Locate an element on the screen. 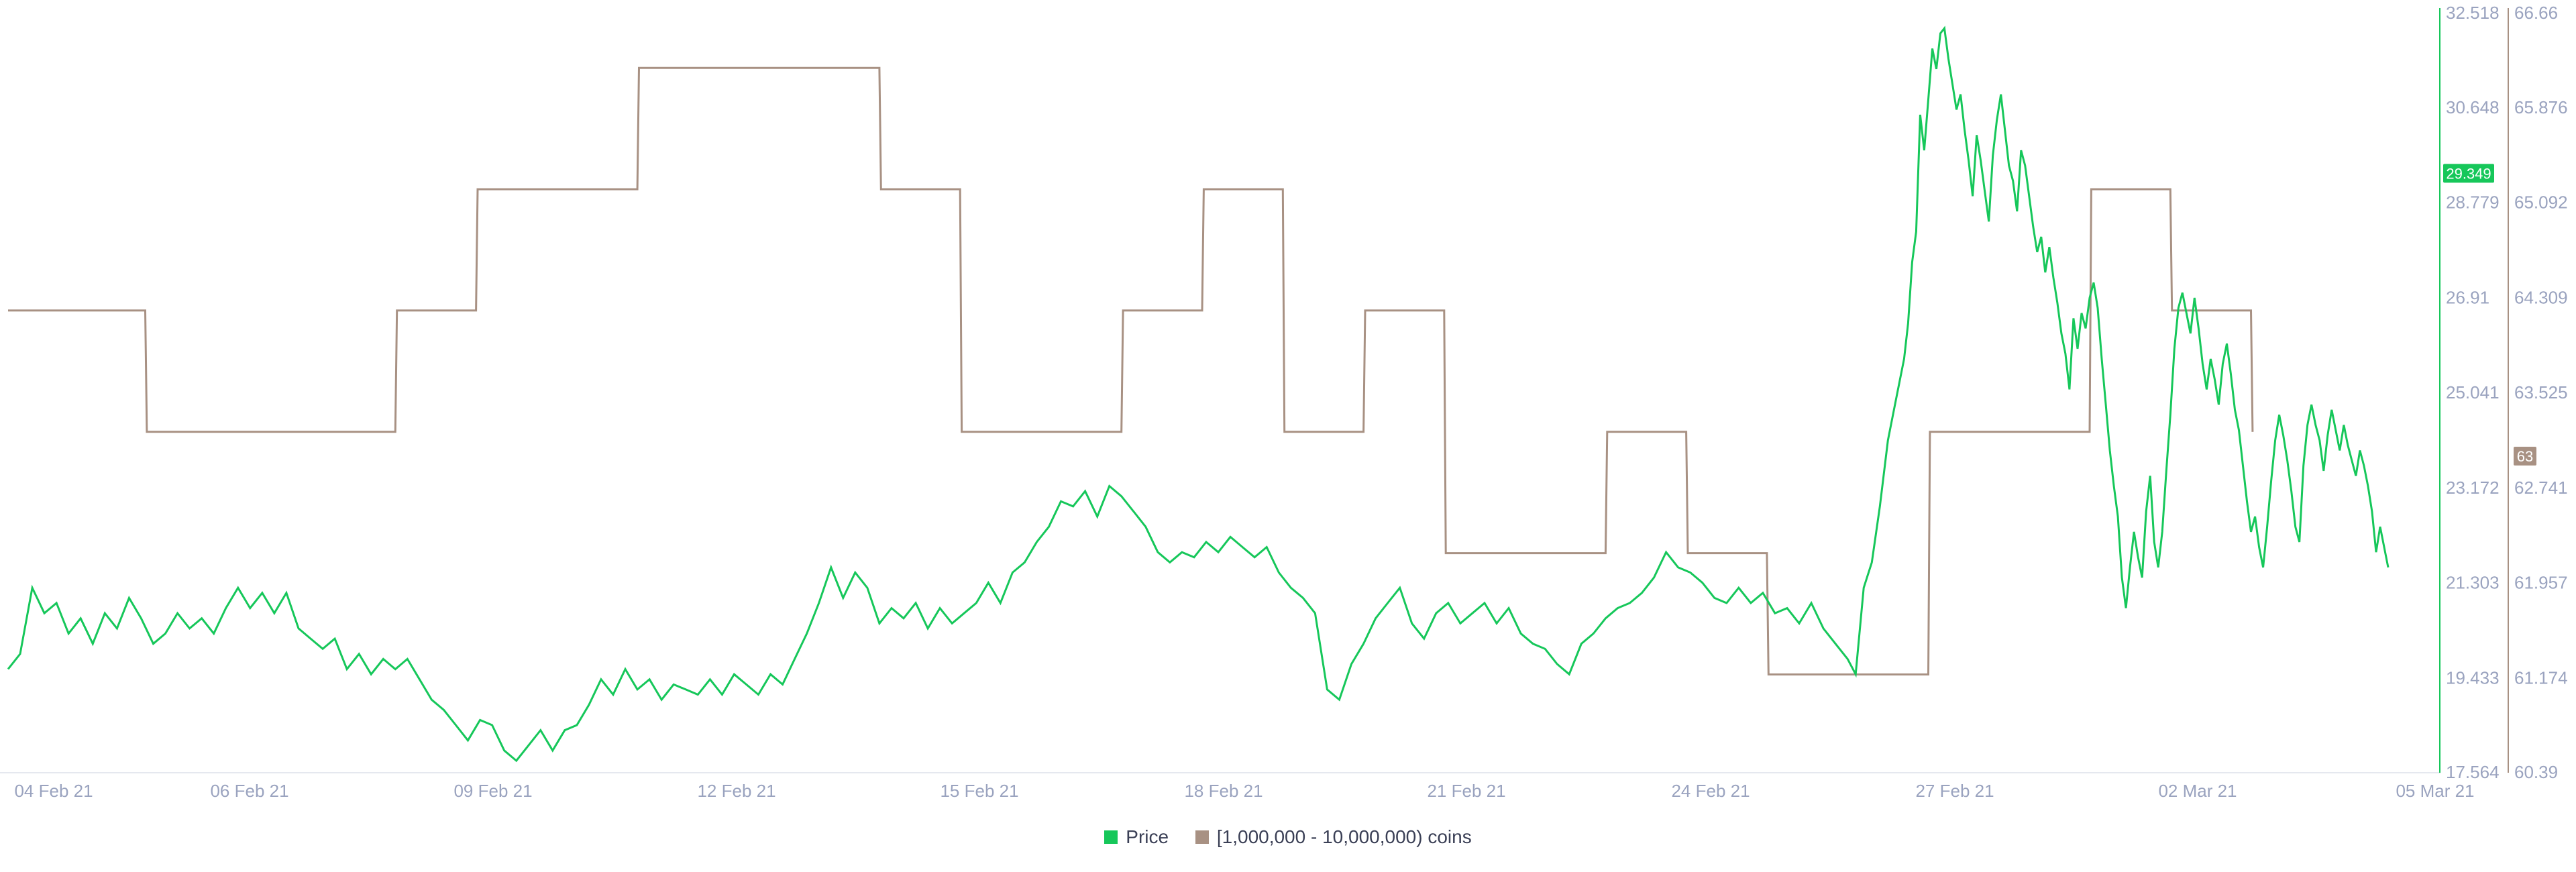 This screenshot has height=872, width=2576. coins-current-value: 63 is located at coordinates (2525, 456).